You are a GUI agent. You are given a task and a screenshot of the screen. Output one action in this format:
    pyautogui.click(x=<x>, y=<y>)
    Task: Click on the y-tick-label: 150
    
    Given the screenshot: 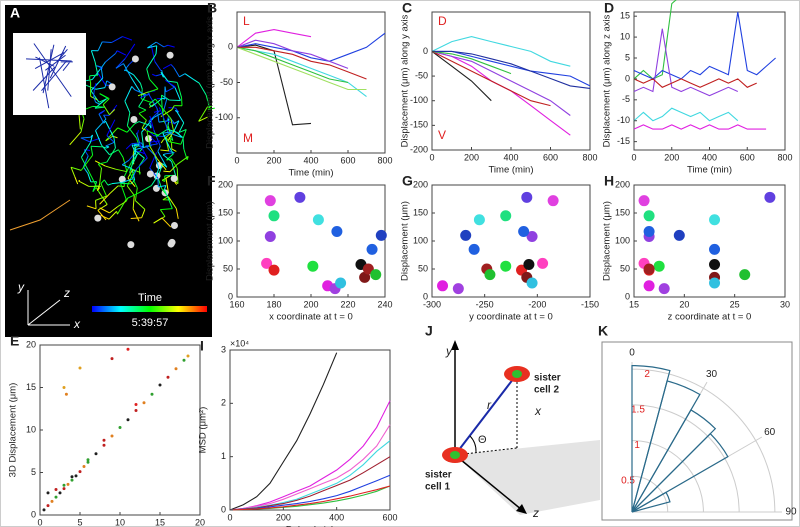 What is the action you would take?
    pyautogui.click(x=622, y=212)
    